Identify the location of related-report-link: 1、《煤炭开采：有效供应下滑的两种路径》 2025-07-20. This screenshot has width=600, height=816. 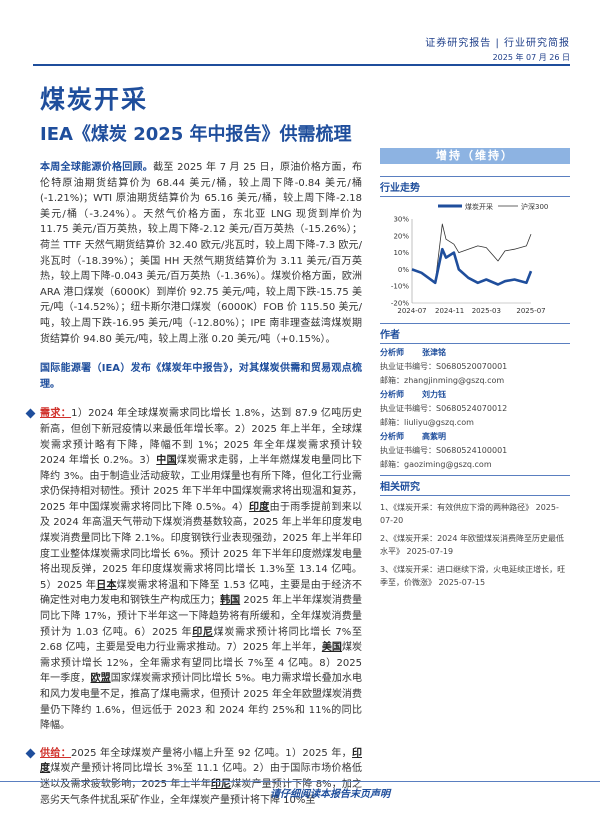
(469, 514).